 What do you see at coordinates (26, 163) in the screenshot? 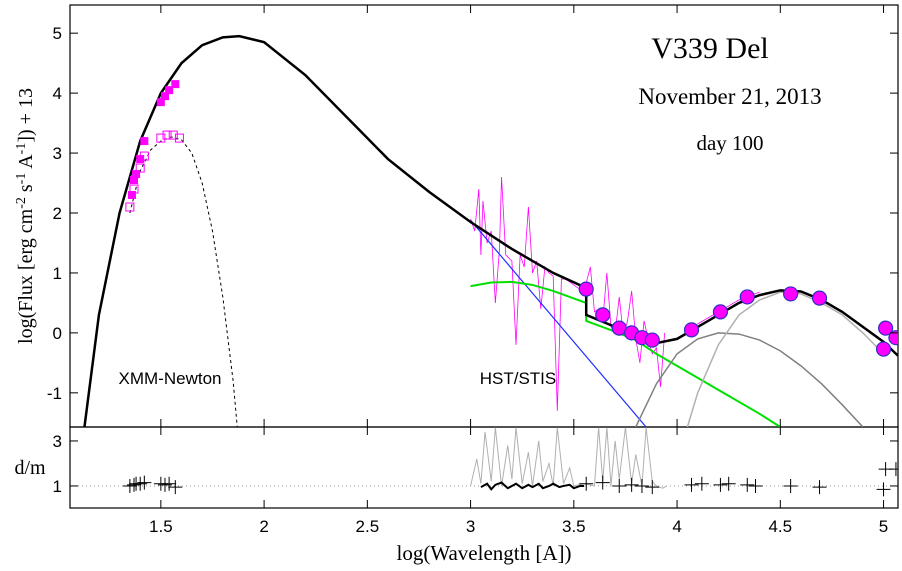
I see `label-part: A` at bounding box center [26, 163].